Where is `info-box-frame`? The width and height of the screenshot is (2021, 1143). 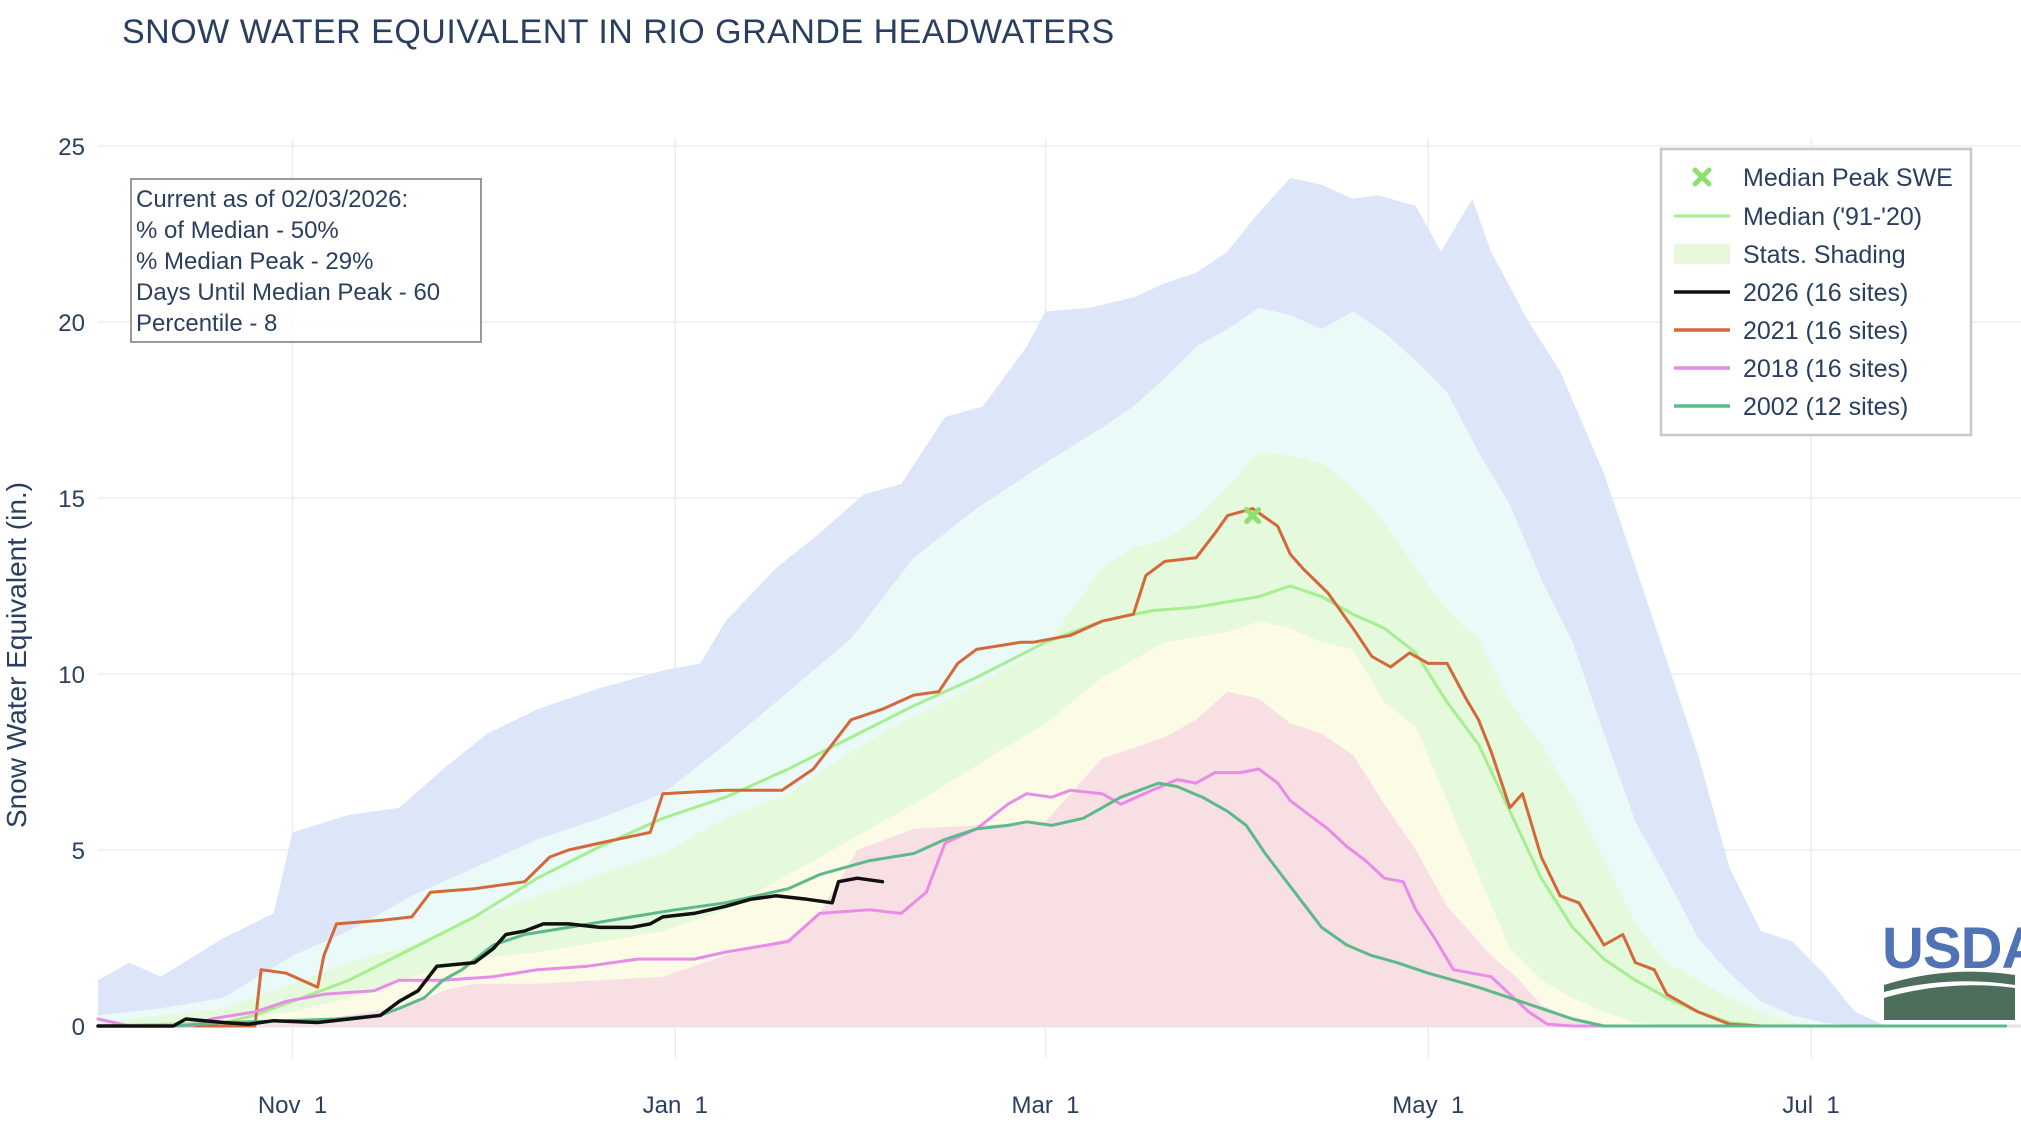 info-box-frame is located at coordinates (306, 260).